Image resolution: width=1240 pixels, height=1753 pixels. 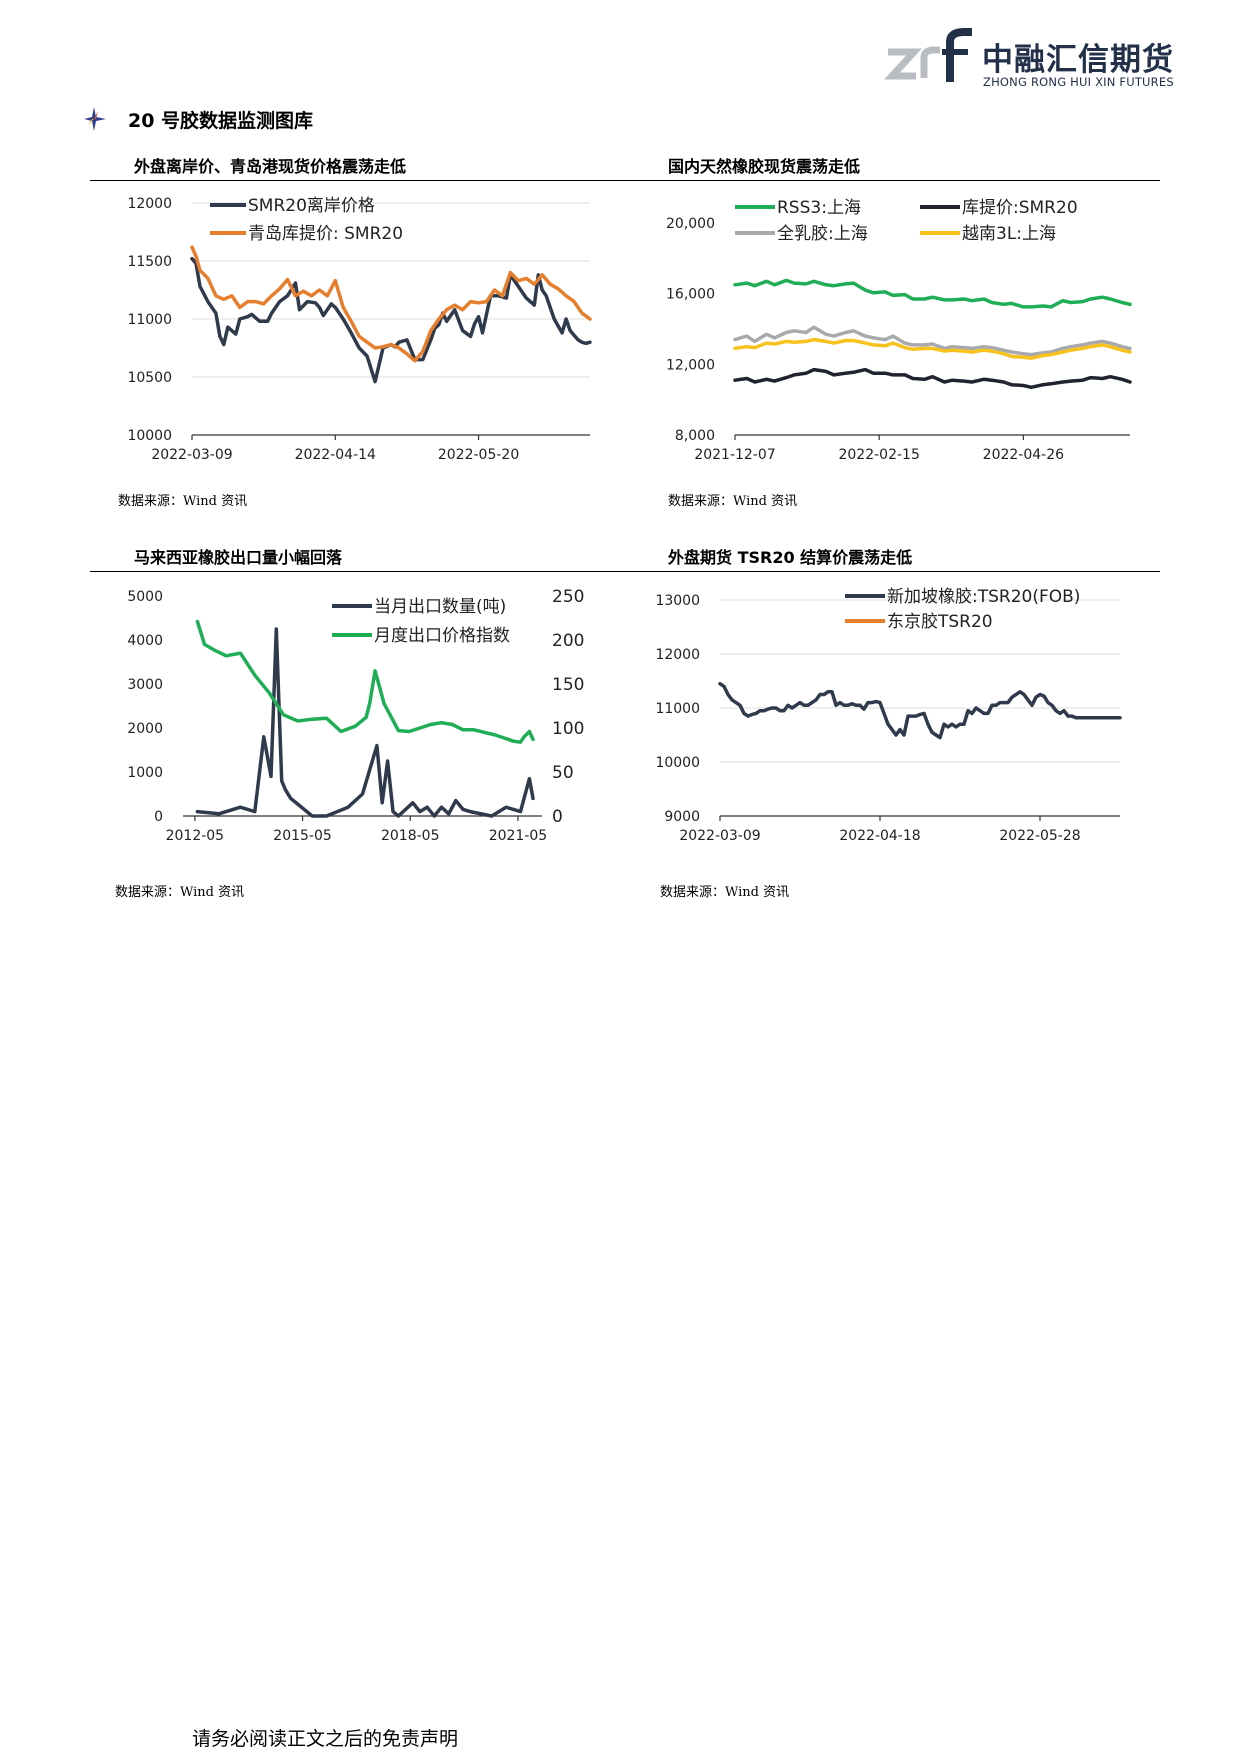 I want to click on section-title: 20 号胶数据监测图库, so click(x=198, y=119).